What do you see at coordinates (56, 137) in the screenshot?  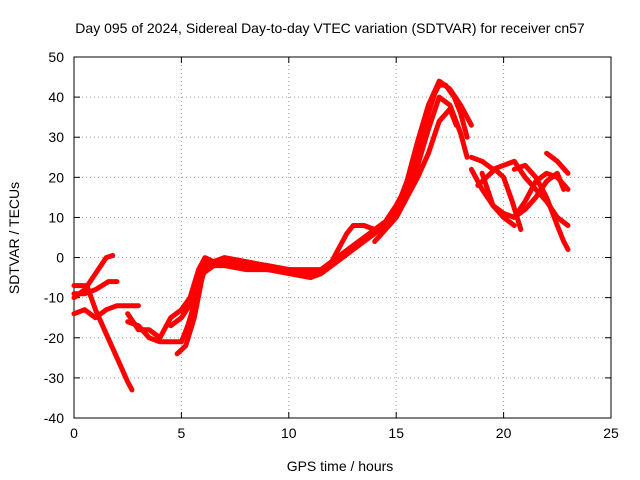 I see `y-tick-label: 30` at bounding box center [56, 137].